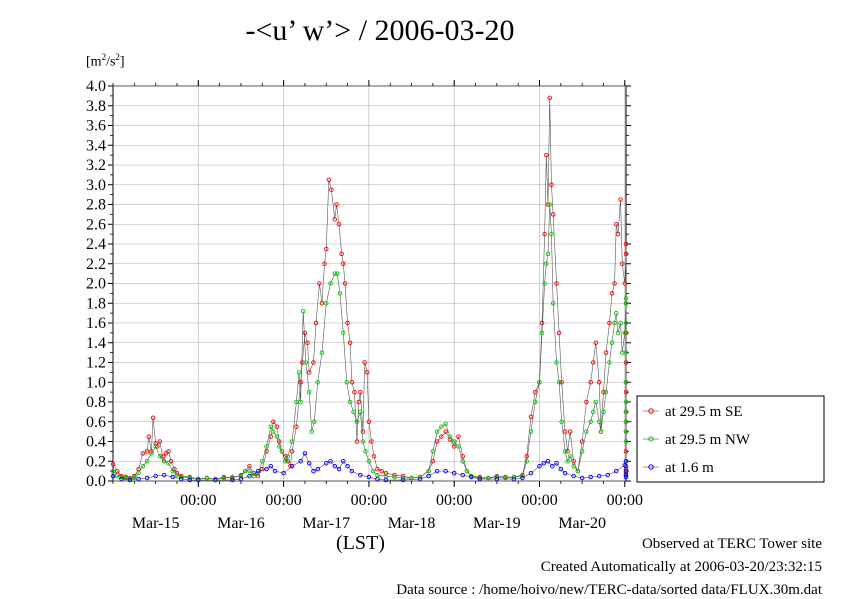 The image size is (842, 599). I want to click on y-tick-label: 1.6, so click(96, 323).